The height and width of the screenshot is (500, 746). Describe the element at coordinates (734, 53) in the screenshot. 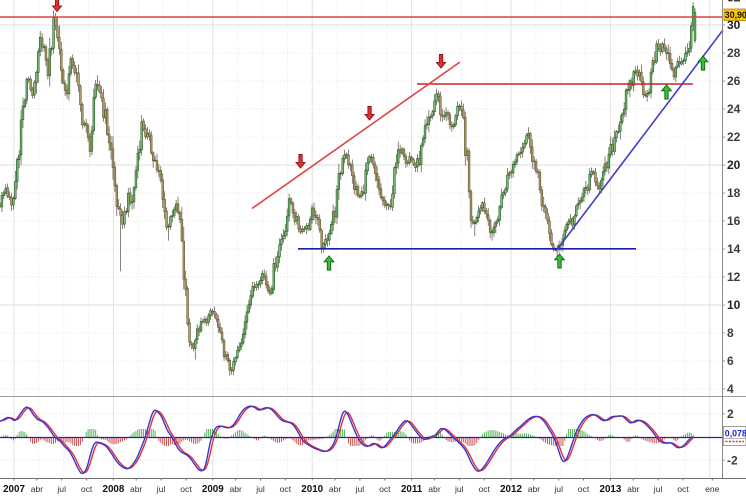

I see `svg-text: 28` at that location.